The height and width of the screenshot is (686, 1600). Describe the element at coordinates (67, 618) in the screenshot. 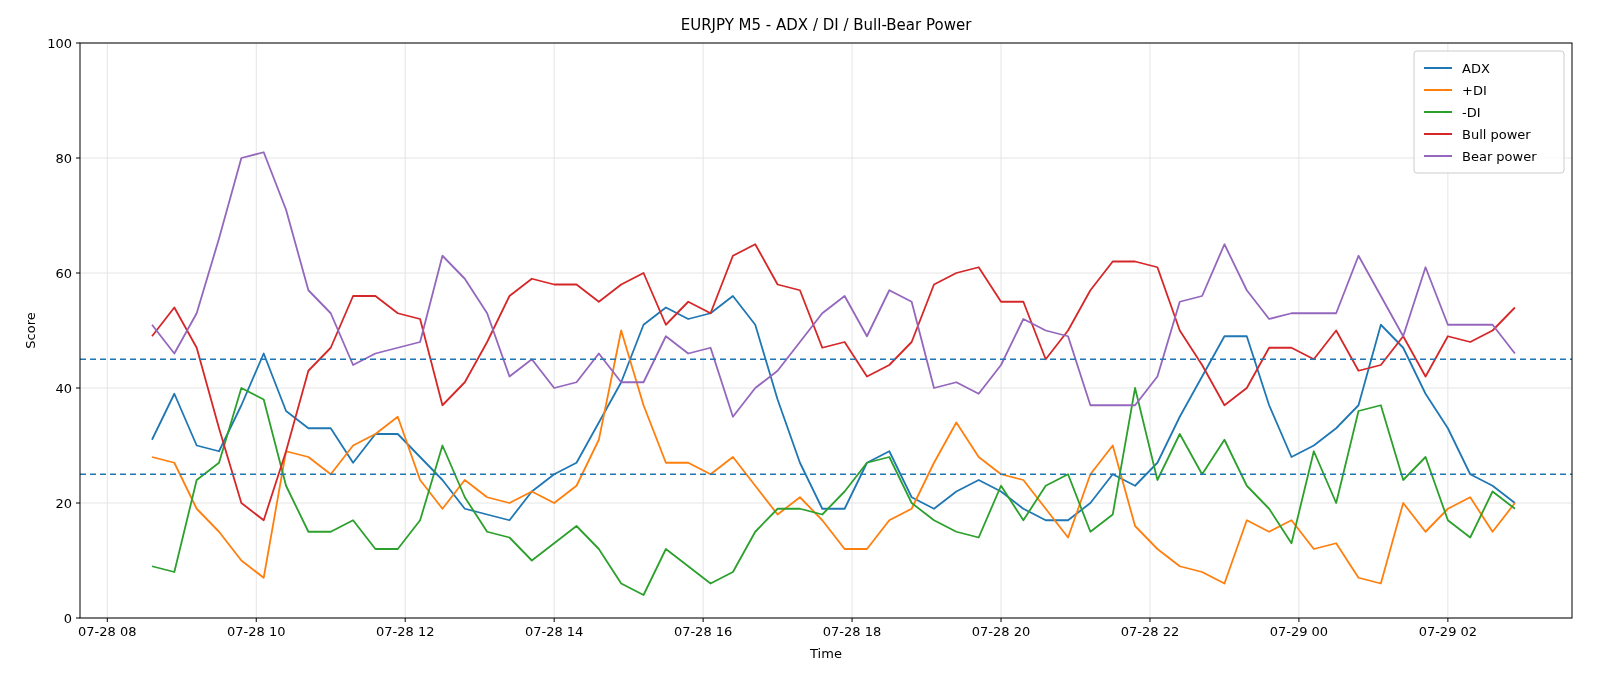

I see `y-tick-label: 0` at that location.